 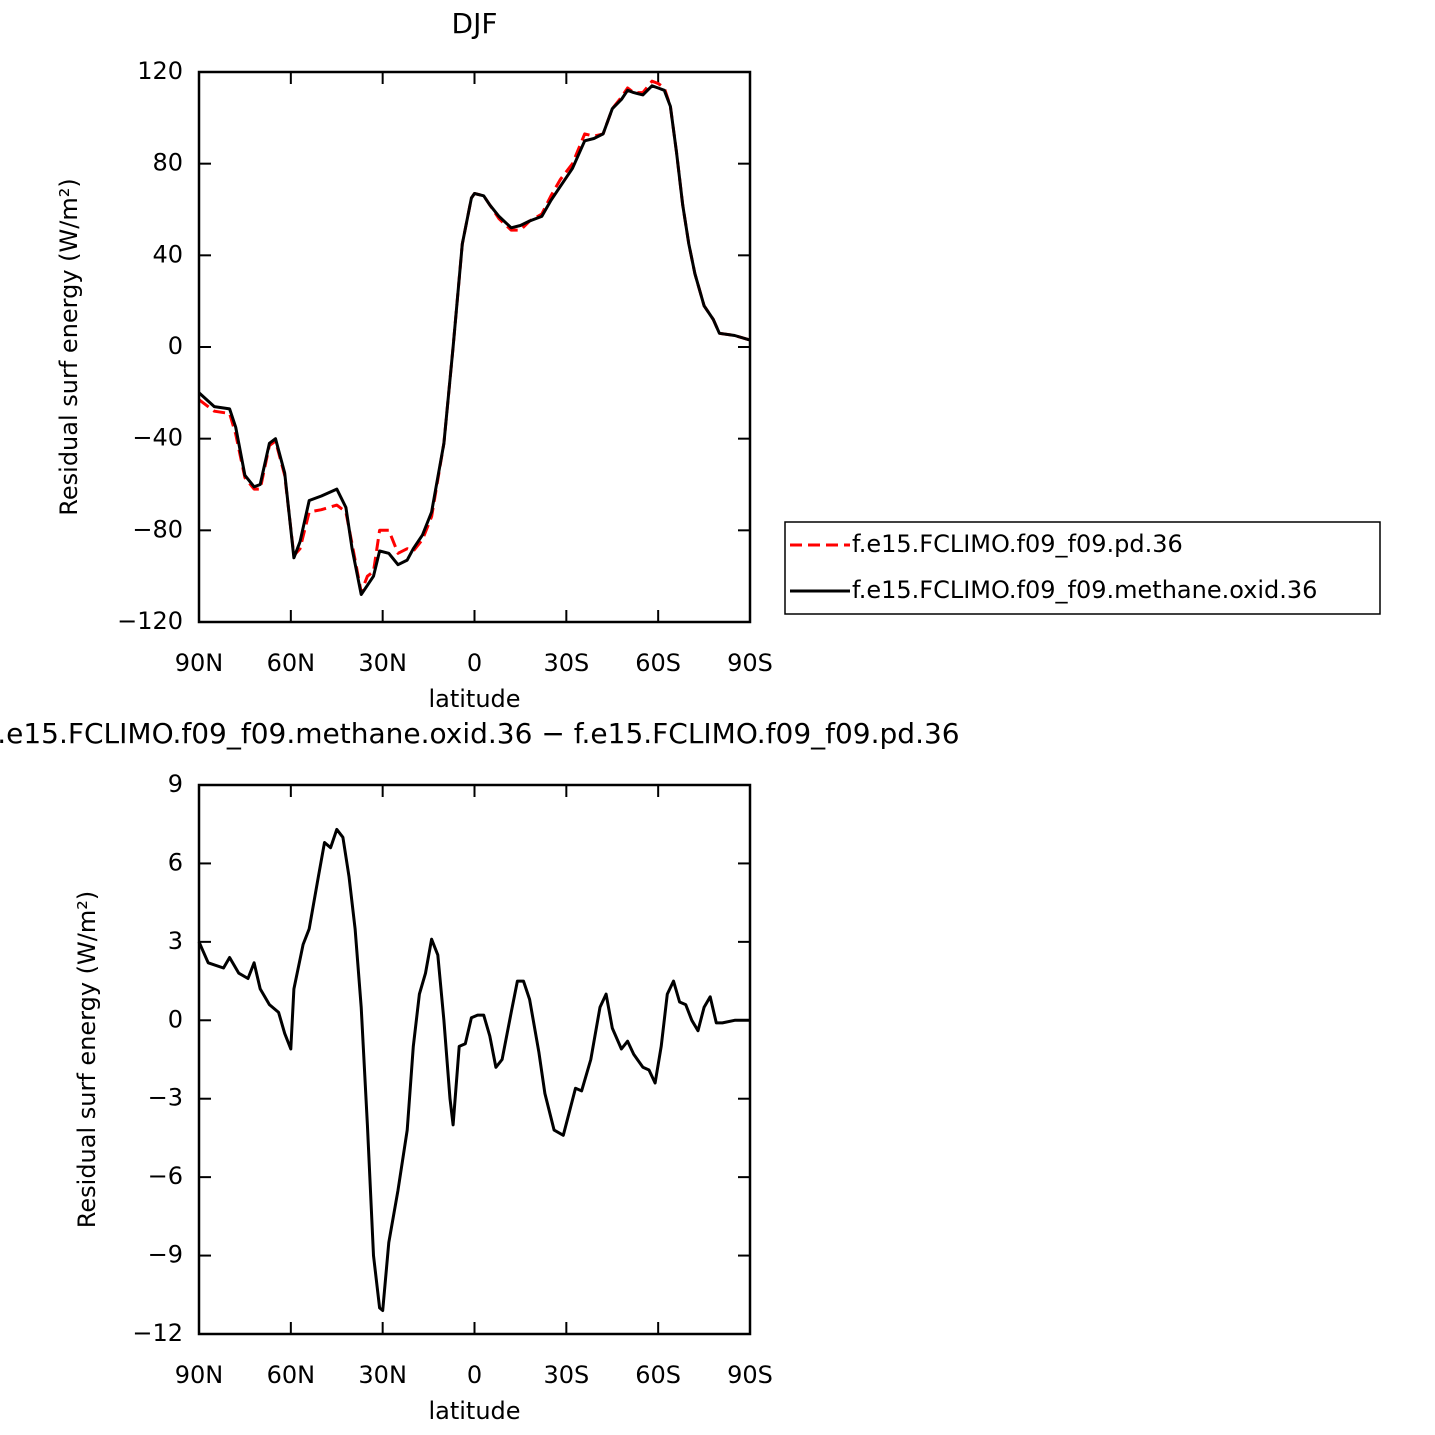 I want to click on y-tick-label: −3, so click(x=165, y=1098).